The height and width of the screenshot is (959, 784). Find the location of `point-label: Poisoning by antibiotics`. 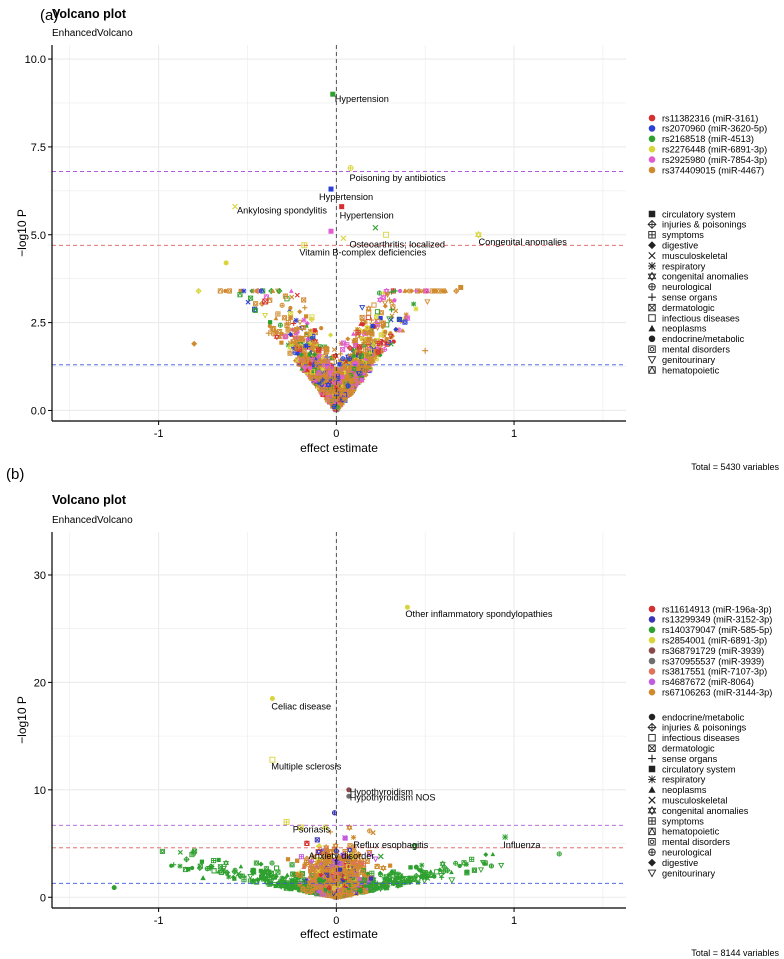

point-label: Poisoning by antibiotics is located at coordinates (398, 178).